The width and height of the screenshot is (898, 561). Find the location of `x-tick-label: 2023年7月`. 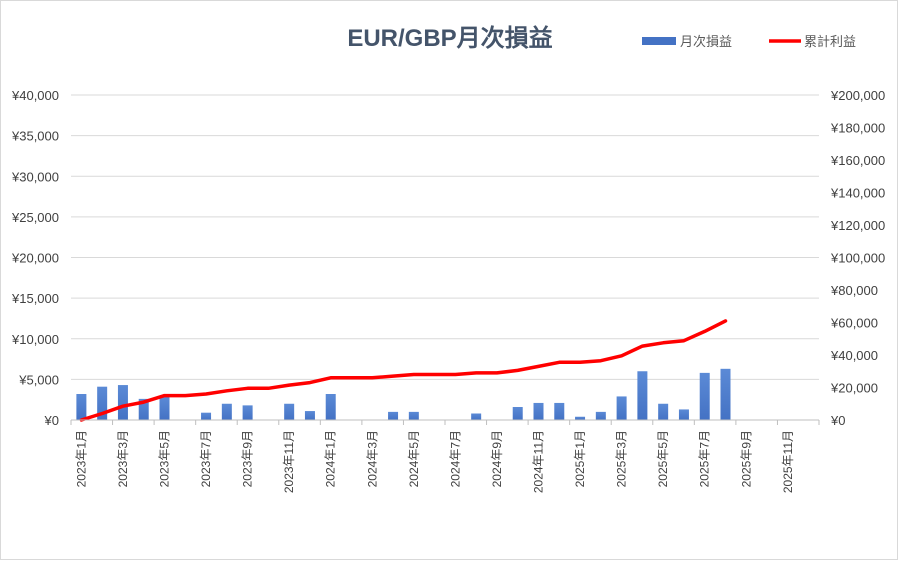

x-tick-label: 2023年7月 is located at coordinates (206, 458).